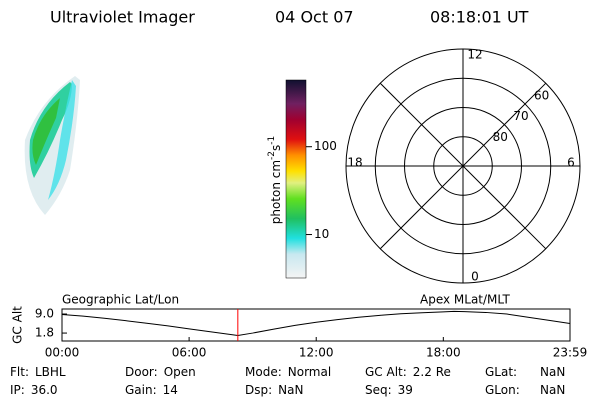 Image resolution: width=600 pixels, height=400 pixels. What do you see at coordinates (408, 372) in the screenshot?
I see `status-field: GC Alt: 2.2 Re` at bounding box center [408, 372].